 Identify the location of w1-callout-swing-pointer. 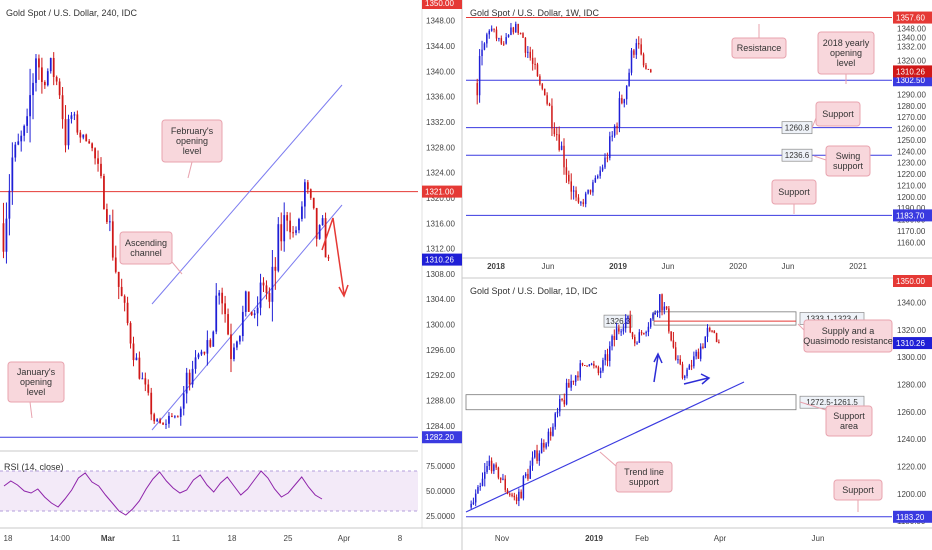
(820, 158).